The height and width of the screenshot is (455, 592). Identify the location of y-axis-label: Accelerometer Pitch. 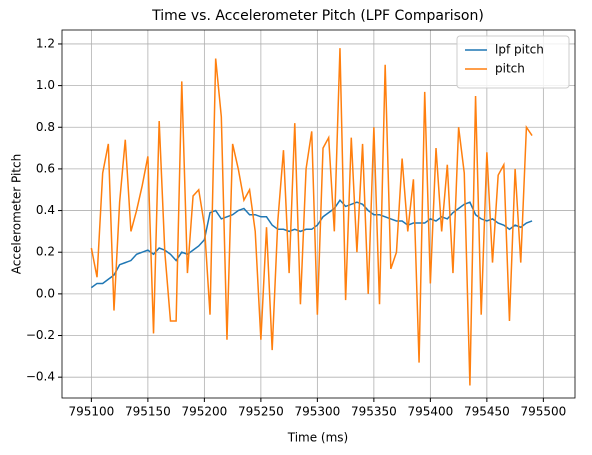
(17, 214).